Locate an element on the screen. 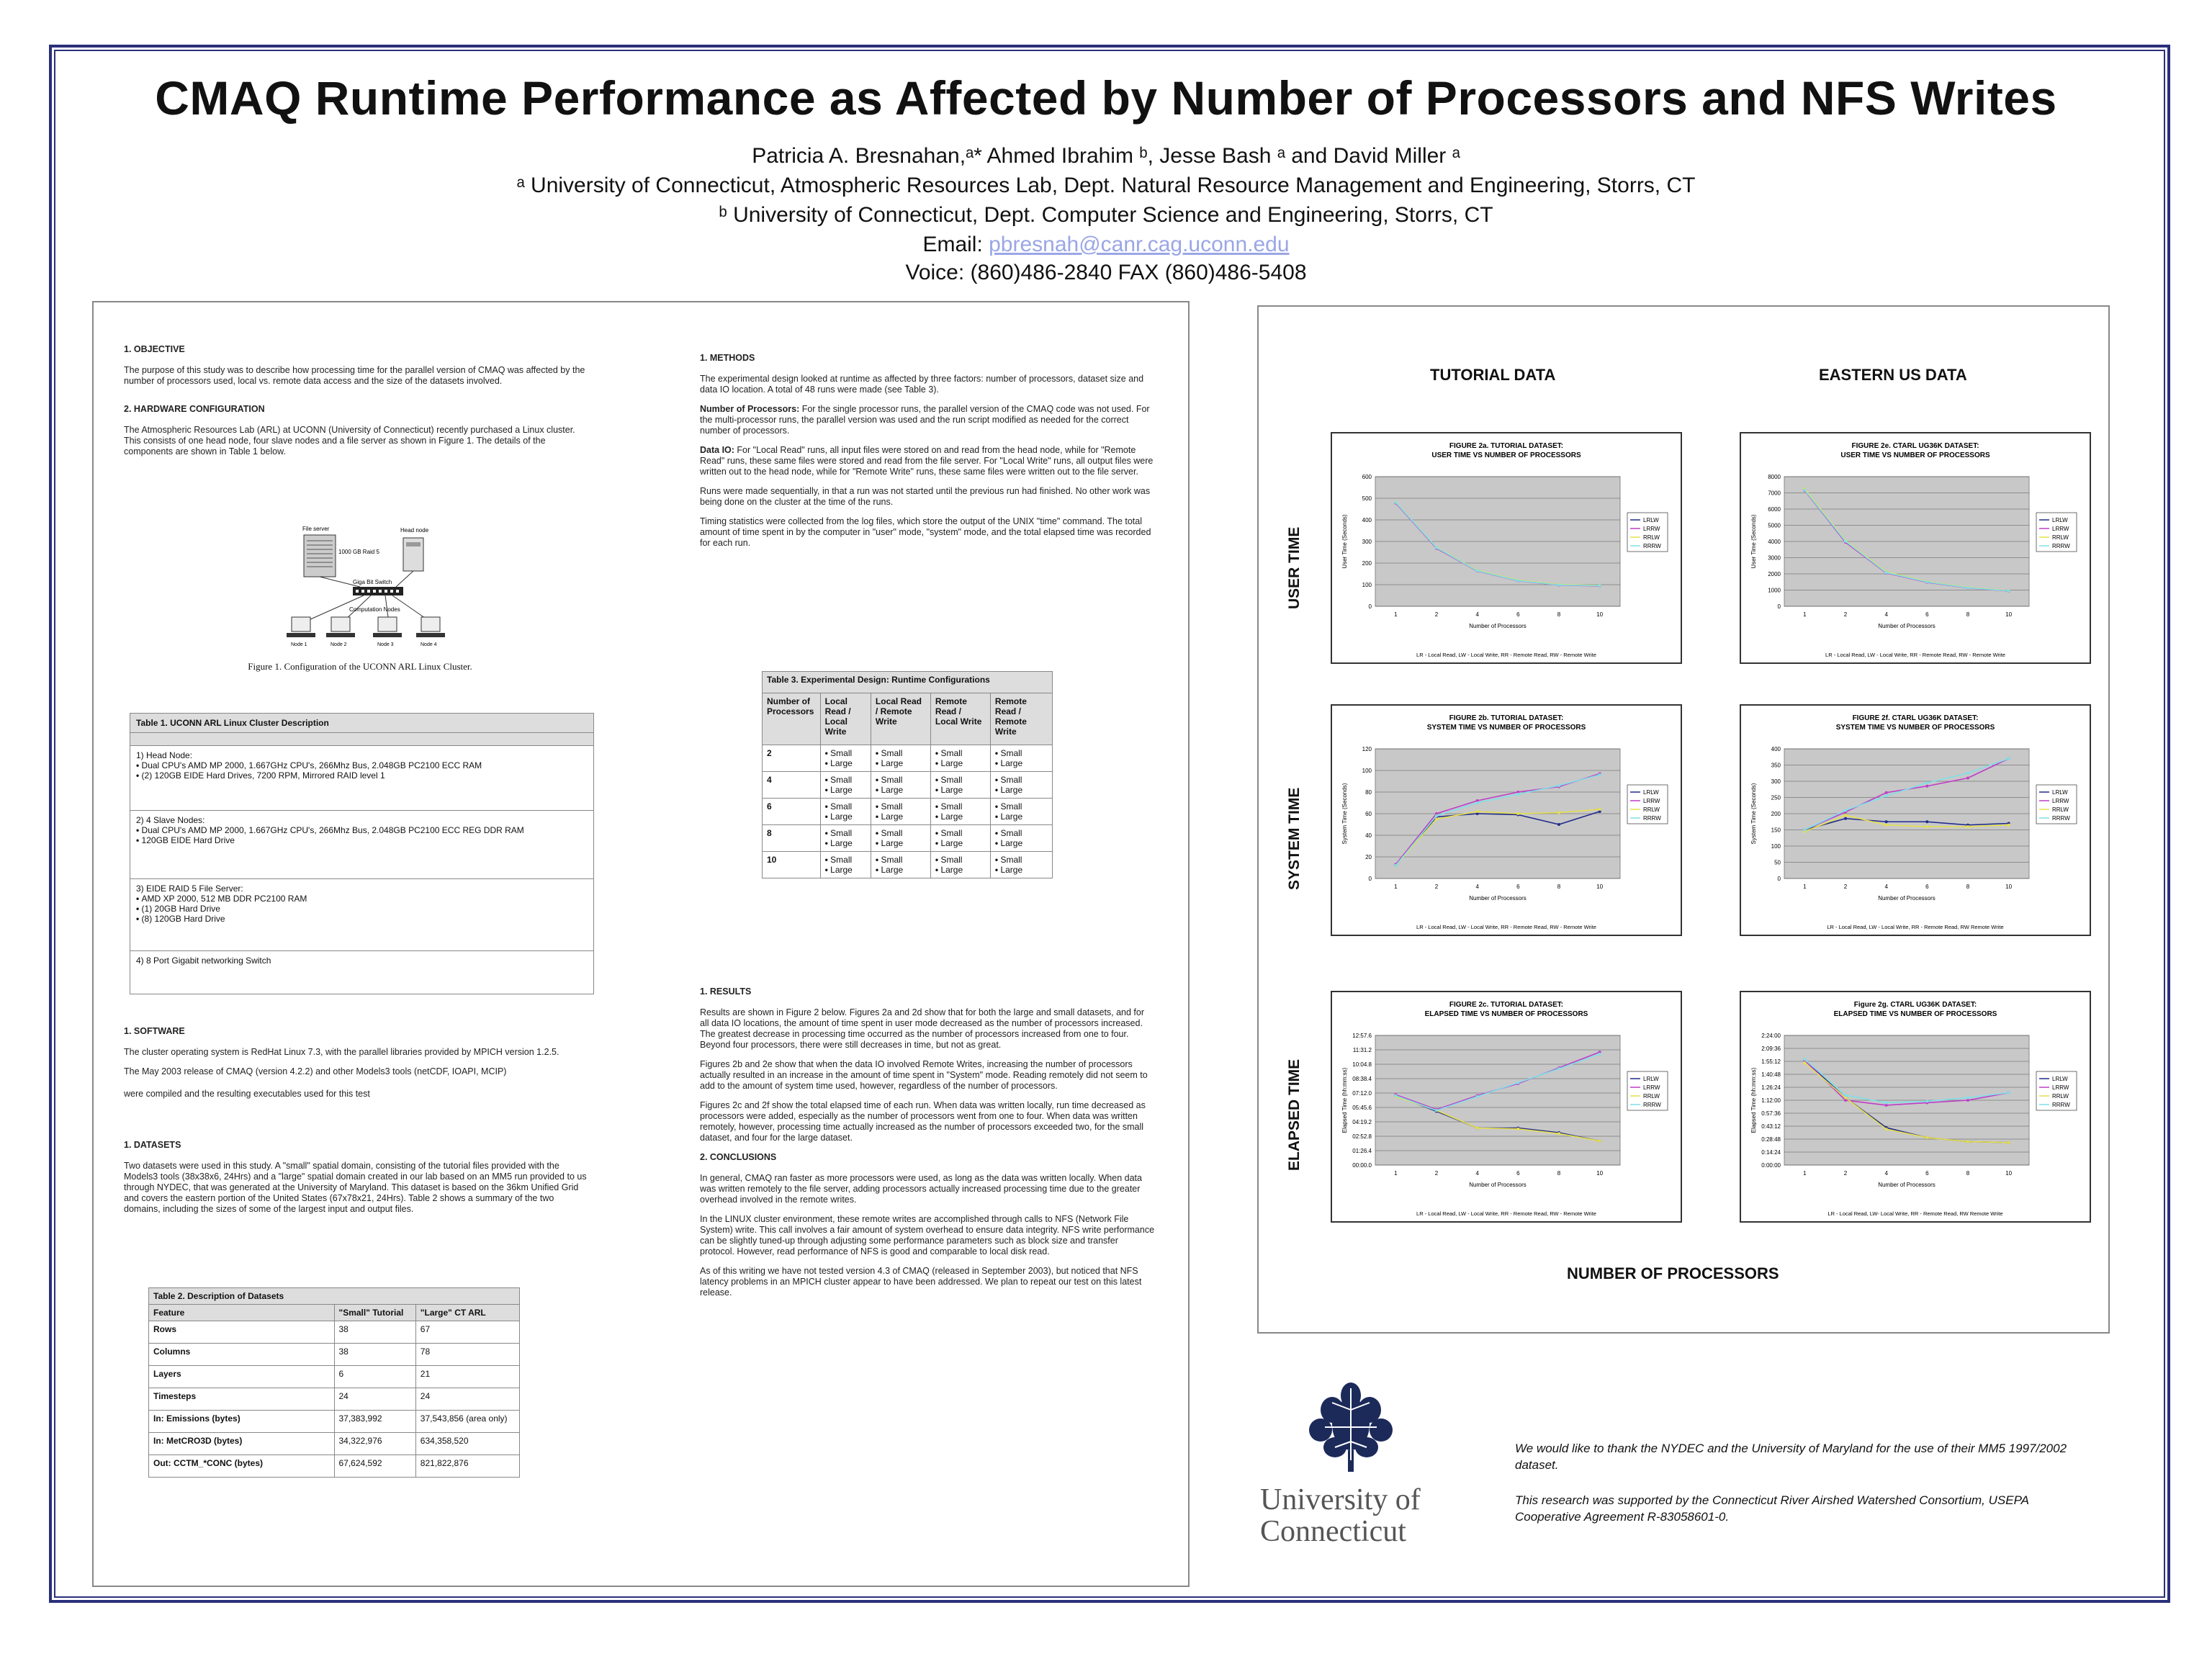 Image resolution: width=2212 pixels, height=1659 pixels. t3-row-label: 6 is located at coordinates (792, 811).